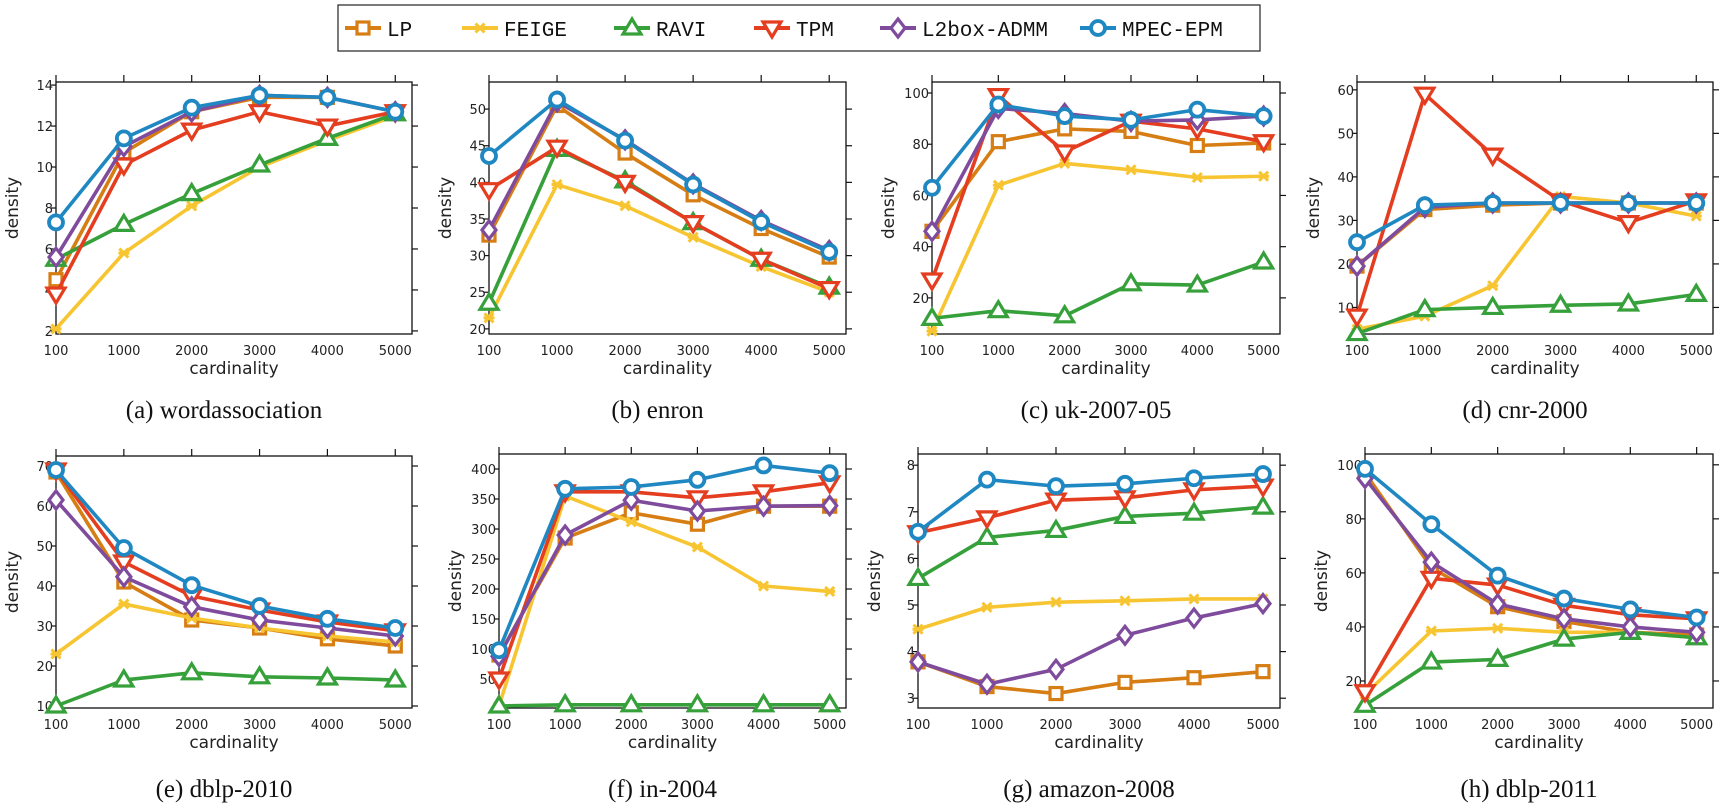  I want to click on series-feige, so click(664, 601).